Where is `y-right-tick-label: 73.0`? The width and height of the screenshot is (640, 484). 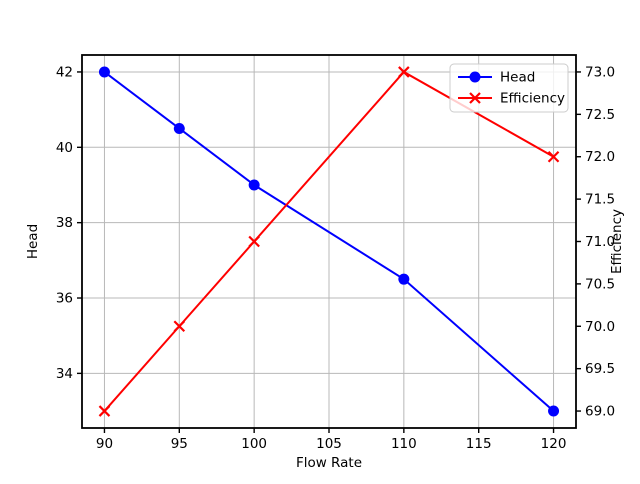
y-right-tick-label: 73.0 is located at coordinates (600, 72).